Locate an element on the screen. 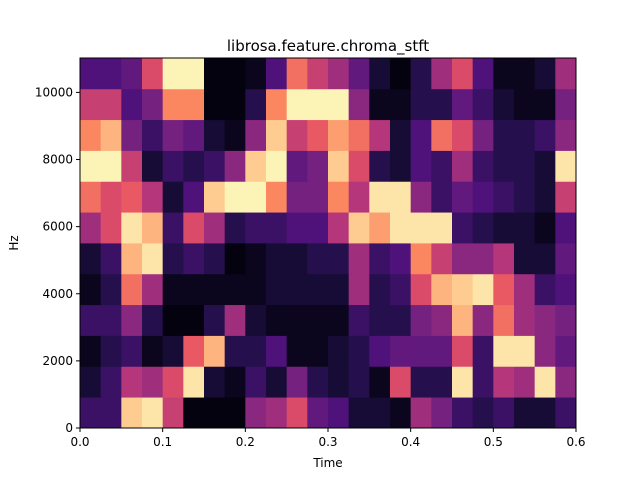 Image resolution: width=640 pixels, height=484 pixels. y-tick-label: 2000 is located at coordinates (57, 361).